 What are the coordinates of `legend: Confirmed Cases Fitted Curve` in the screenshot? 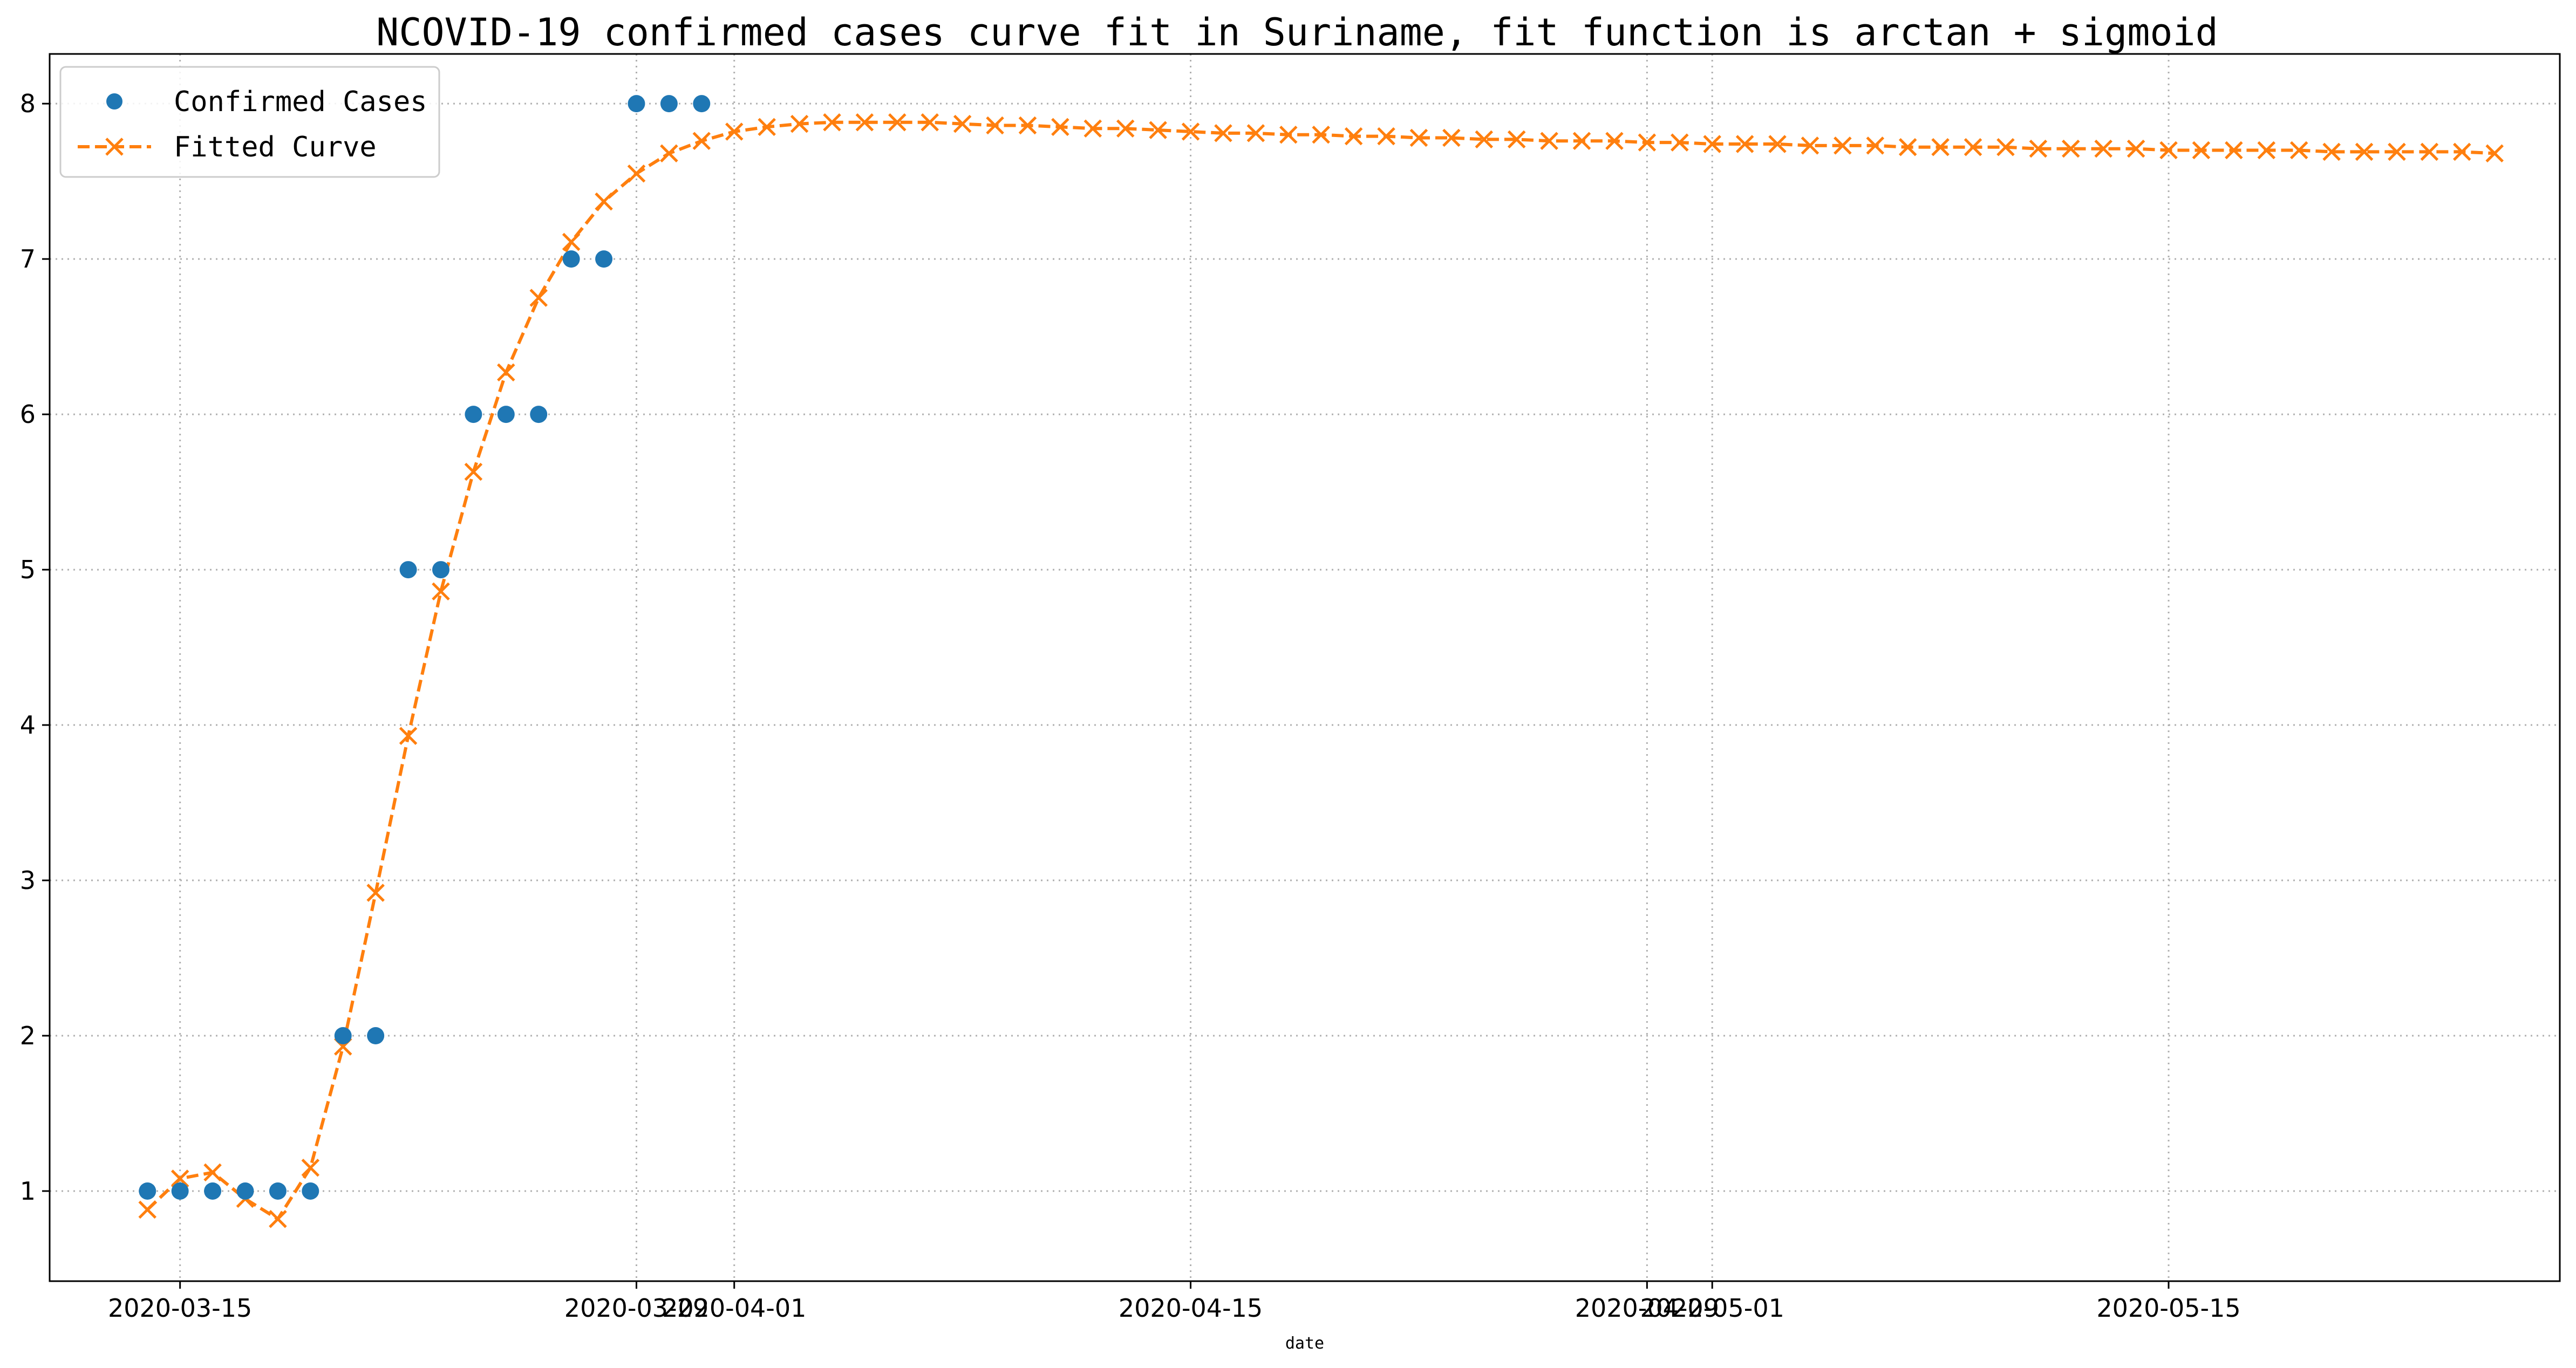 It's located at (249, 122).